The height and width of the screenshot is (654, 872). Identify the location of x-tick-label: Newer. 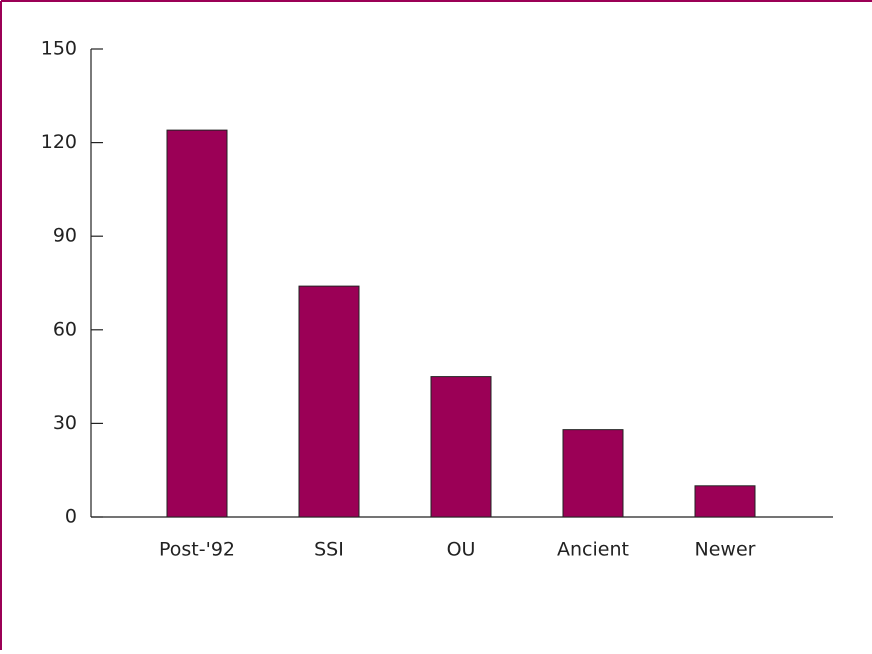
(725, 550).